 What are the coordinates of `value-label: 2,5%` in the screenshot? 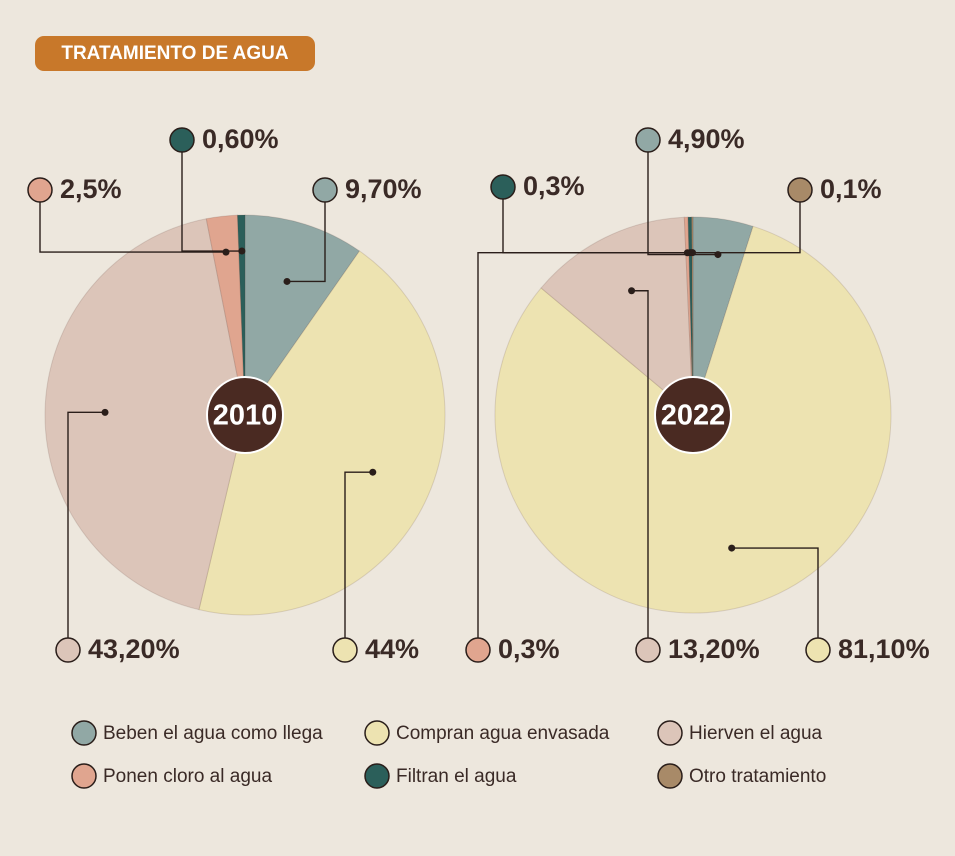 It's located at (91, 189).